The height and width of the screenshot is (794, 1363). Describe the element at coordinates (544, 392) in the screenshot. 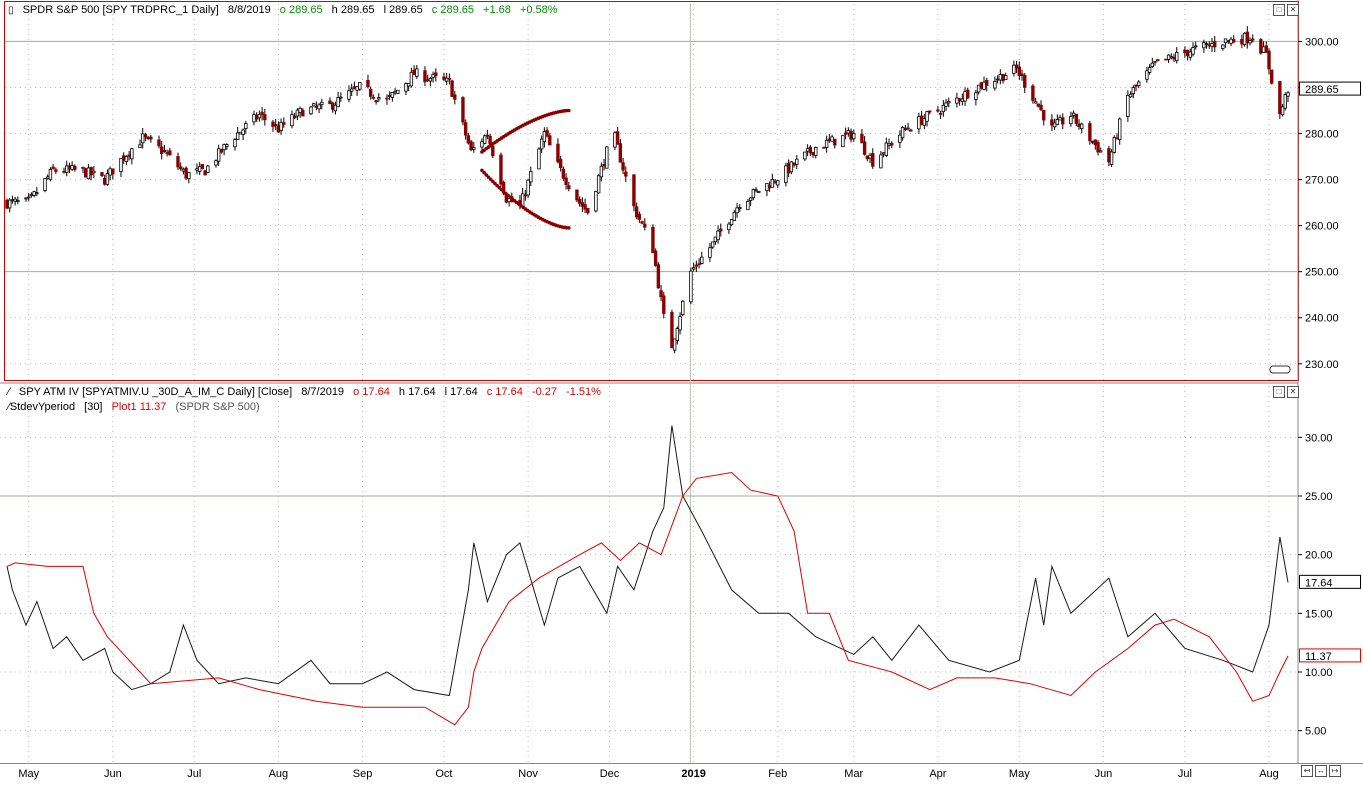

I see `iv-change: -0.27` at that location.